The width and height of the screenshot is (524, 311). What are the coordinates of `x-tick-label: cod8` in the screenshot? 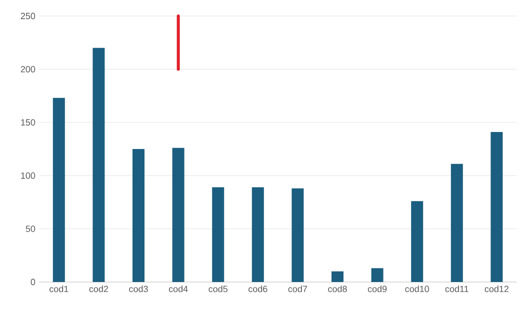 It's located at (337, 289).